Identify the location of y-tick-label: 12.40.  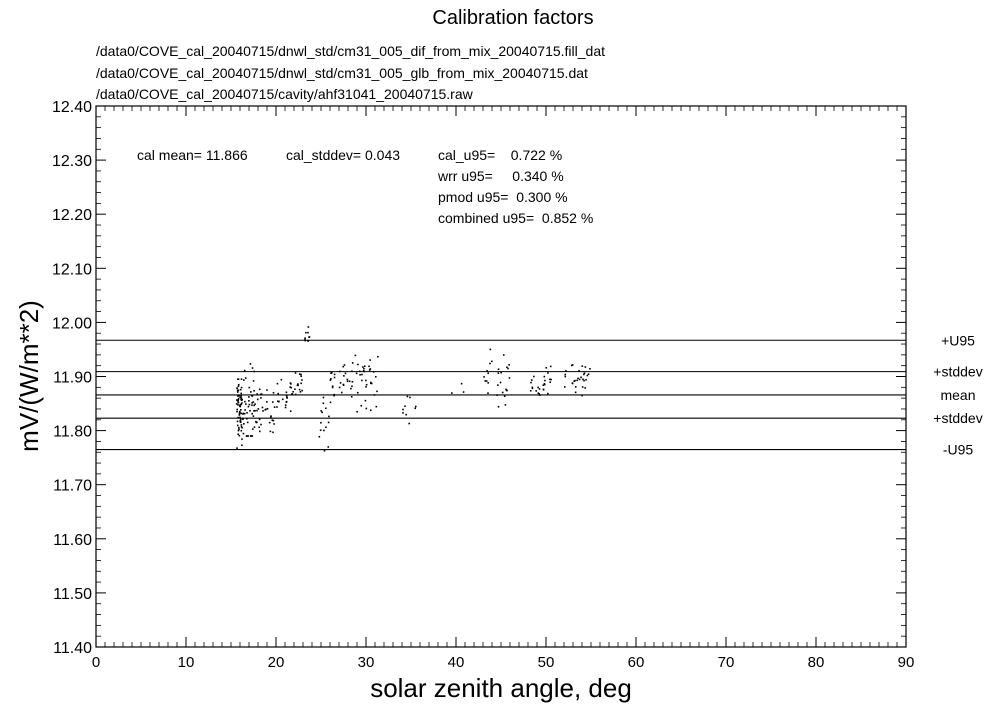
(72, 107).